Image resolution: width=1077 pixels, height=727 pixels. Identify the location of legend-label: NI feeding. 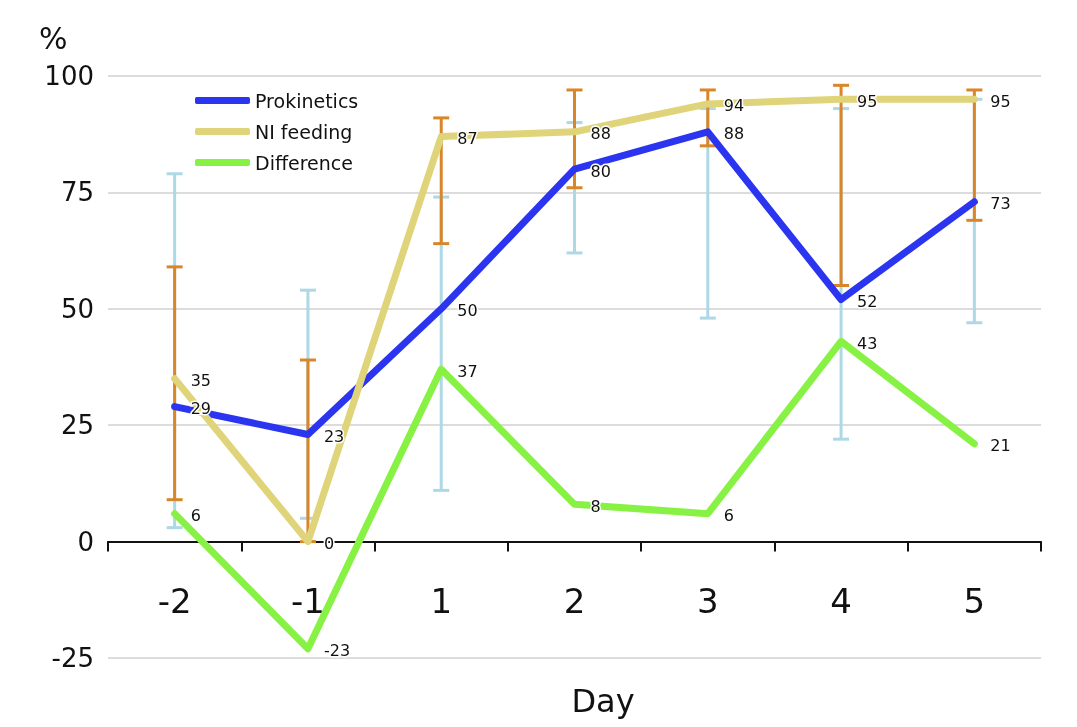
(304, 131).